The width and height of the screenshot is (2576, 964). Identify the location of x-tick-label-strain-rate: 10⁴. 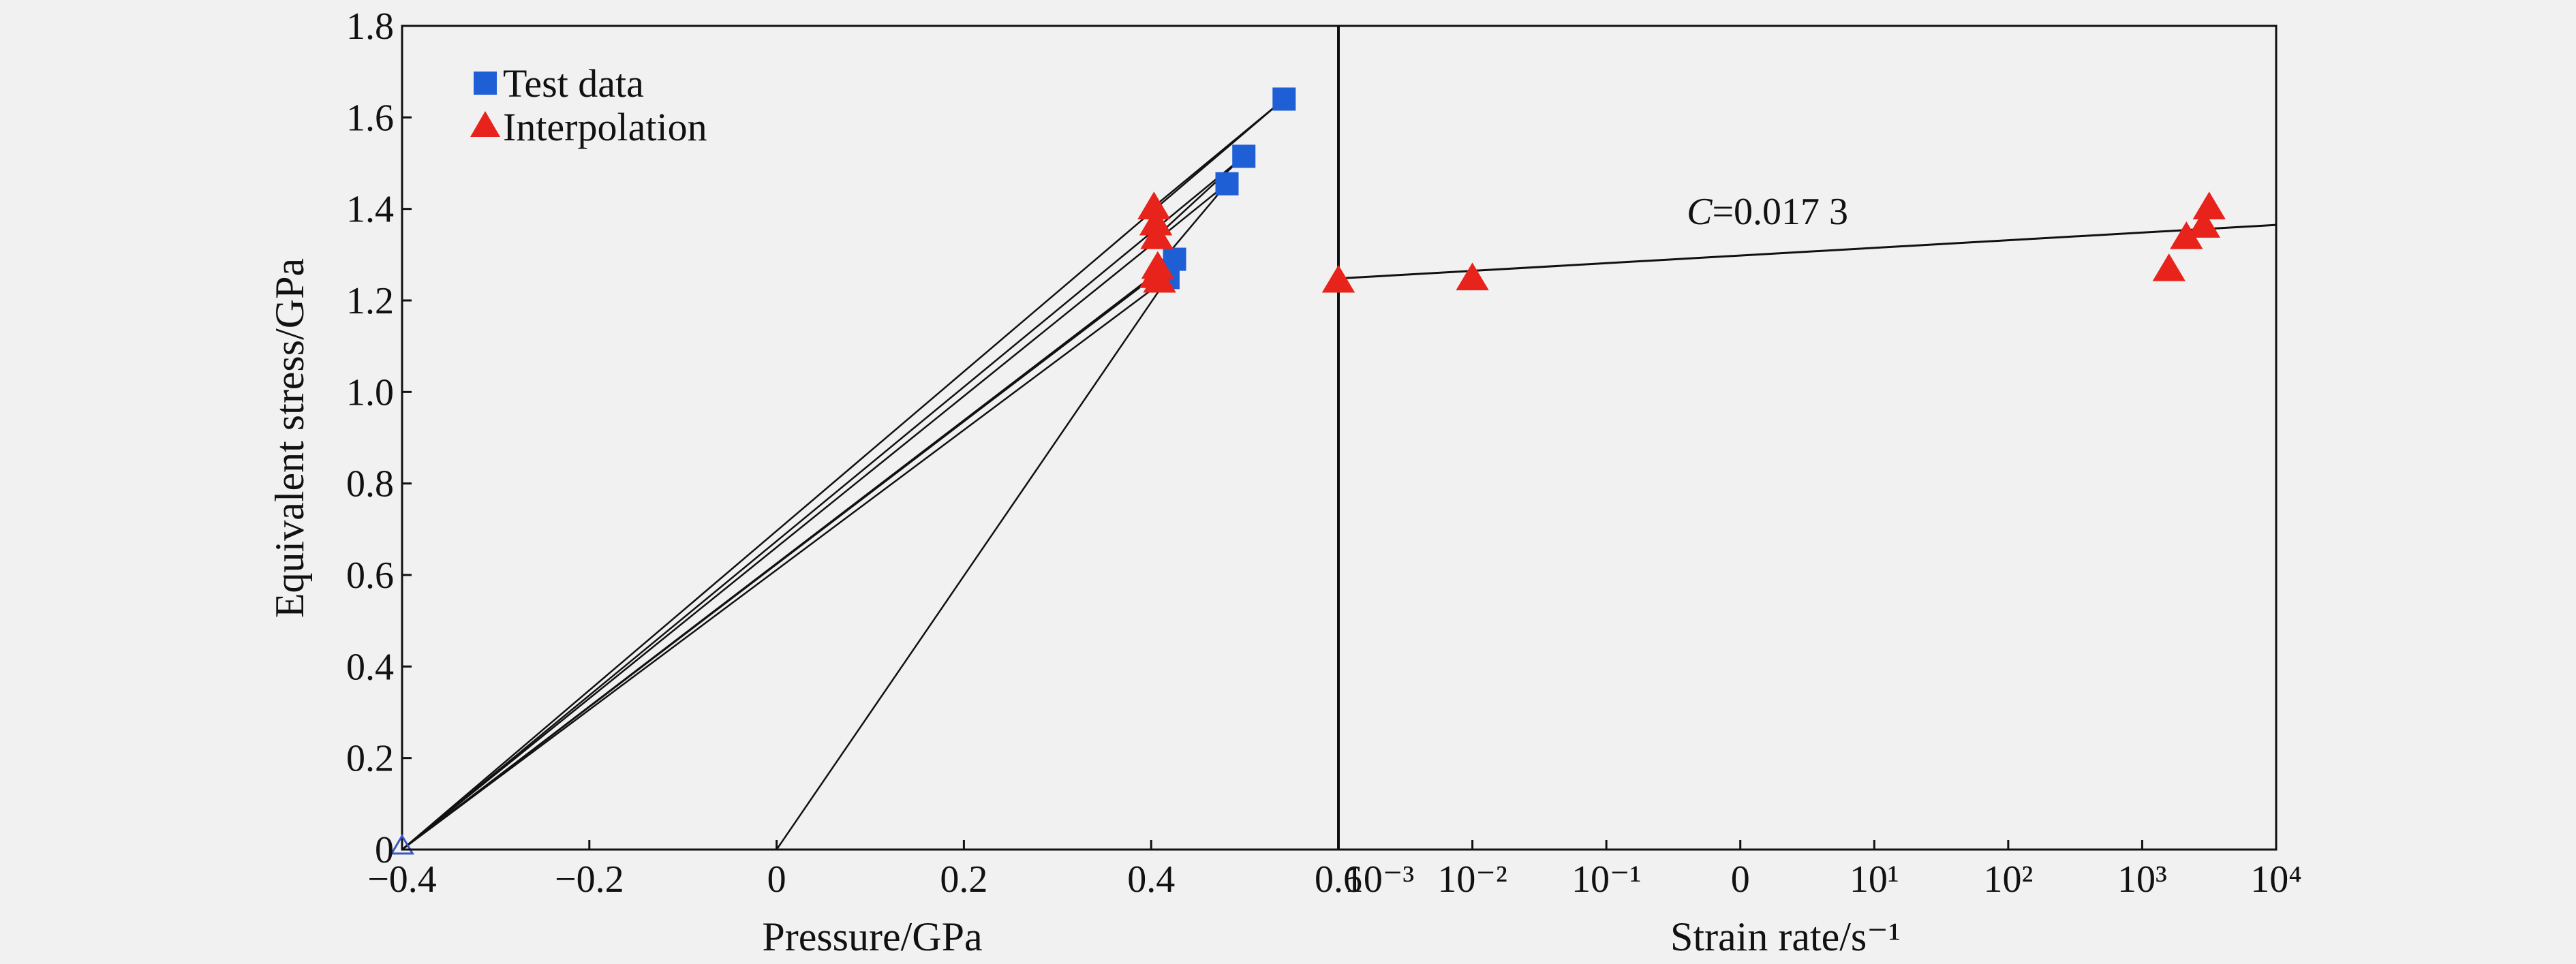
(2276, 879).